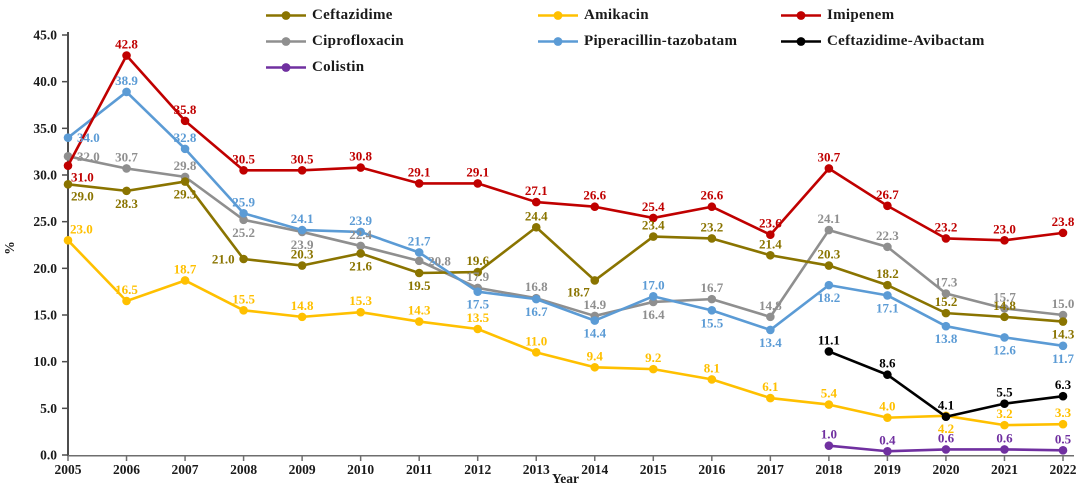 The image size is (1080, 486). What do you see at coordinates (478, 272) in the screenshot?
I see `data-point-Ceftazidime-2012` at bounding box center [478, 272].